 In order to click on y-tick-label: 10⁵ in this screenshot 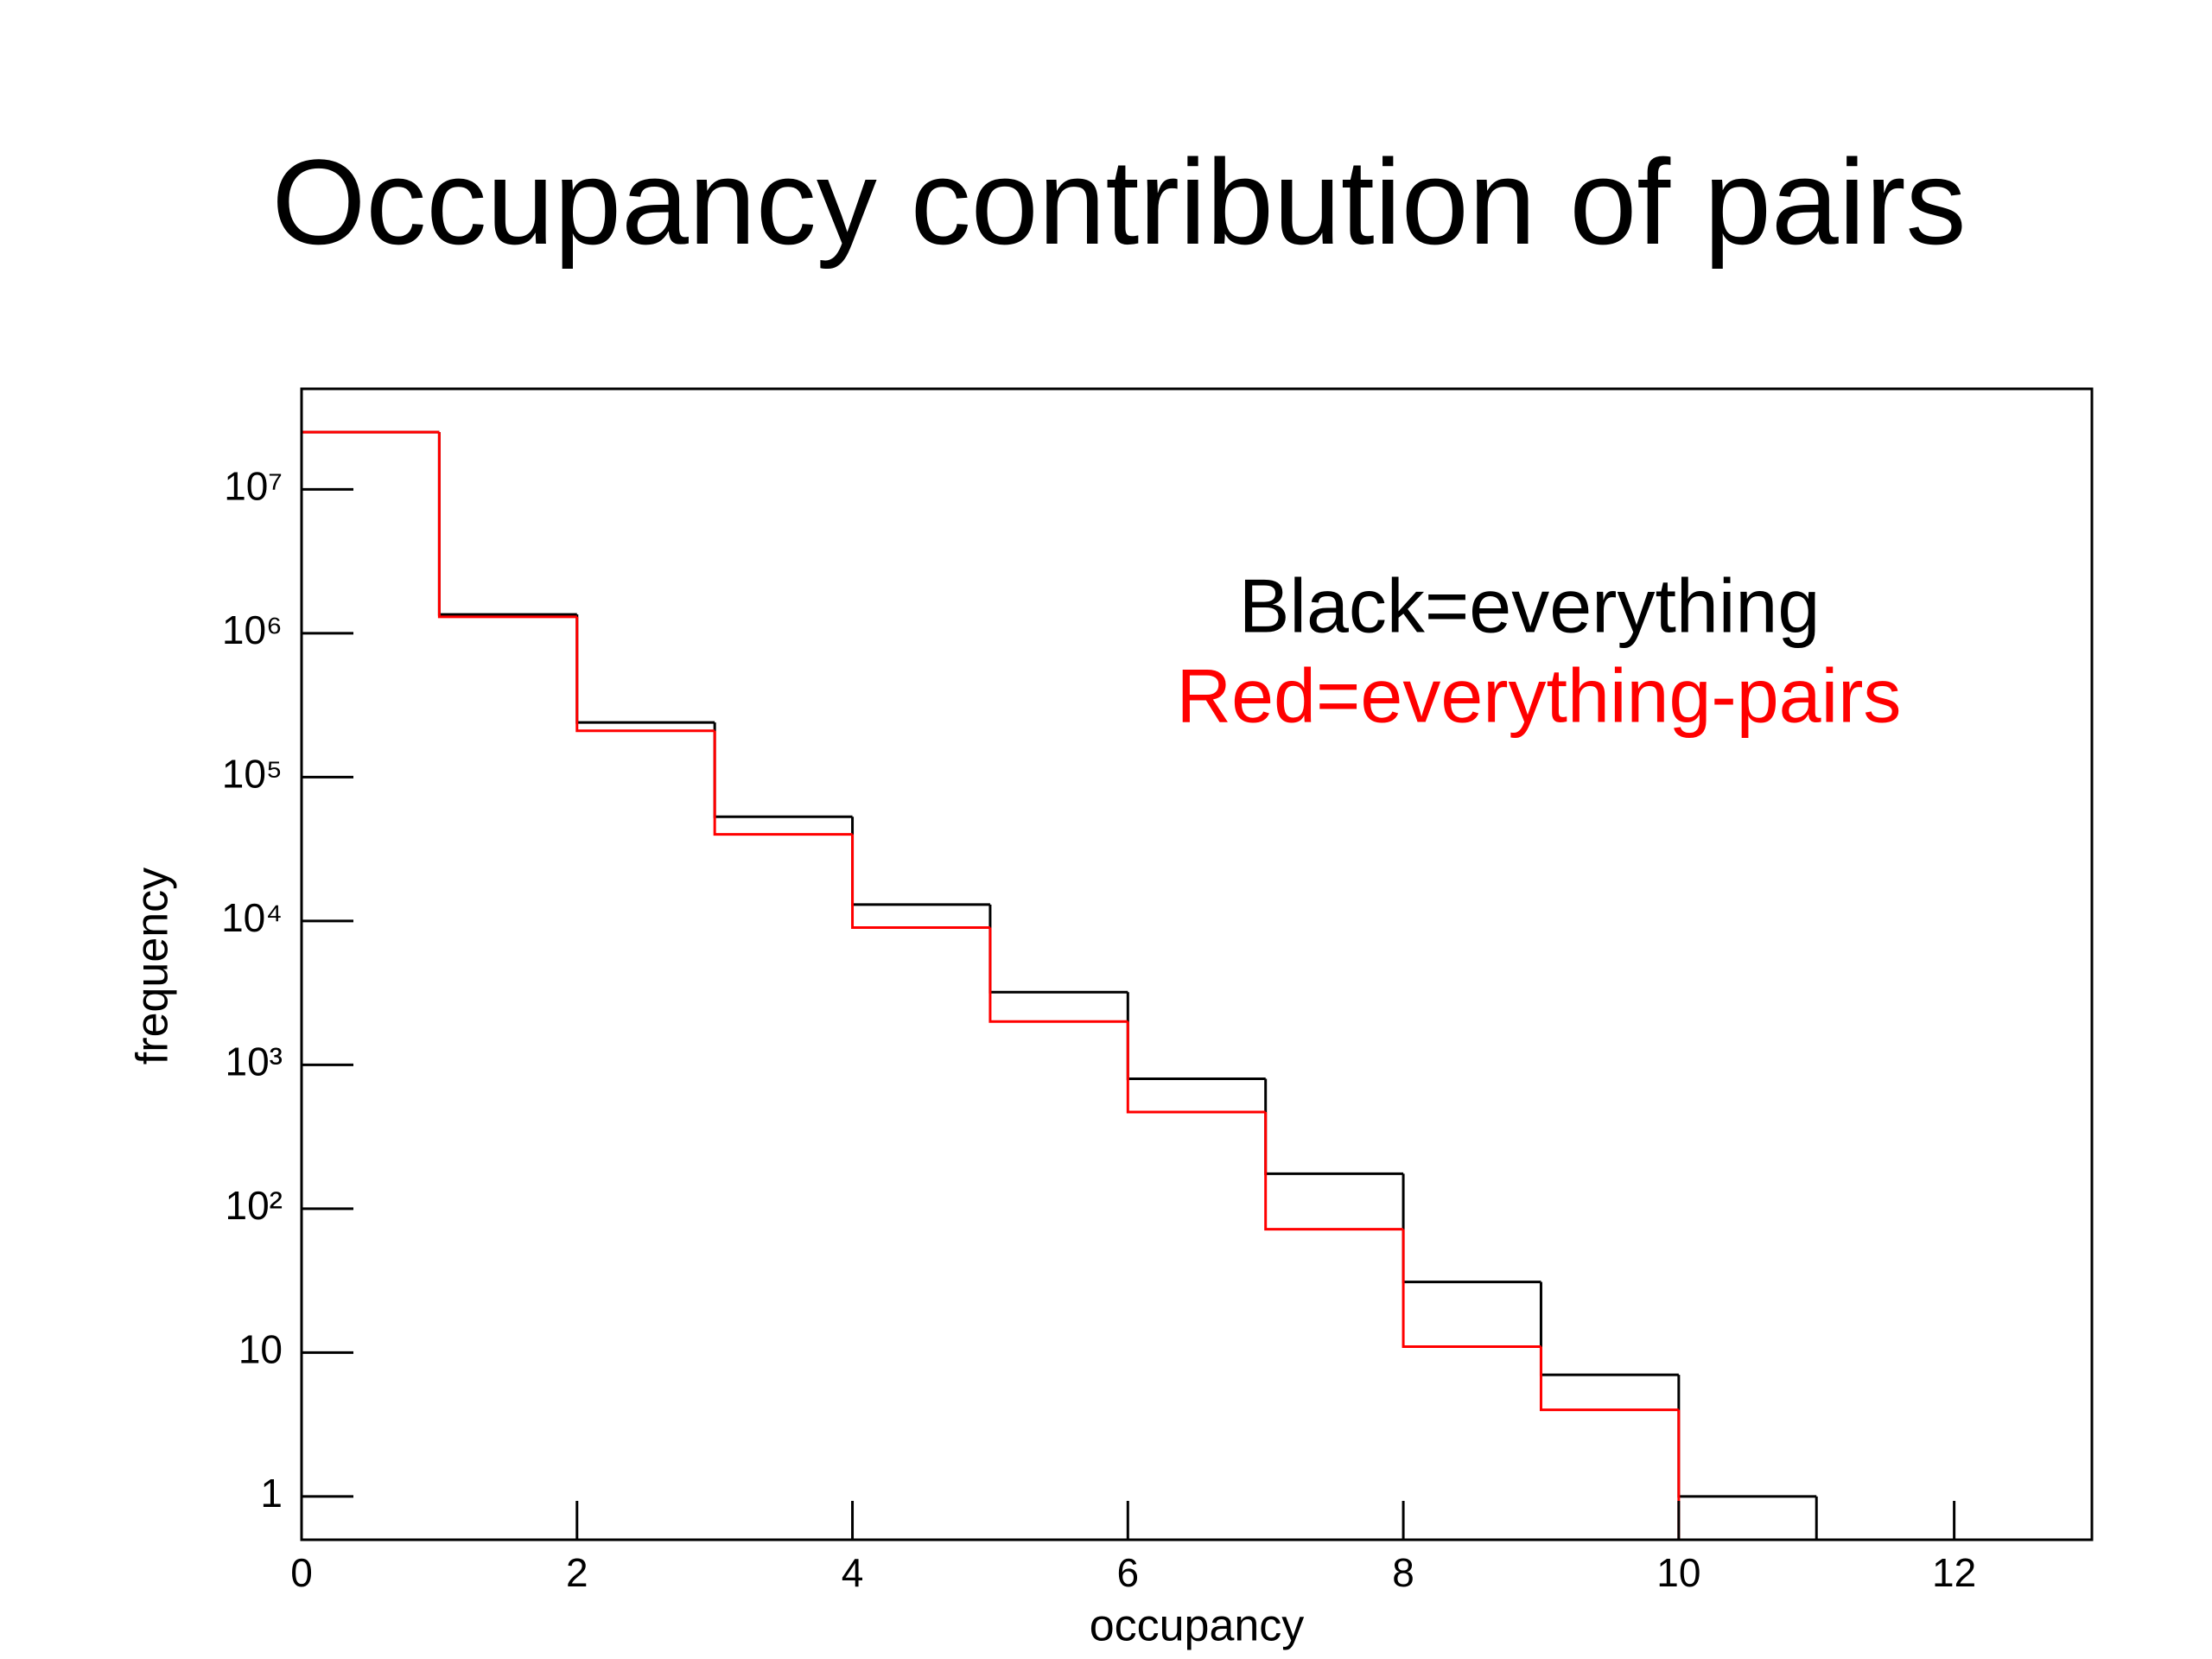, I will do `click(252, 774)`.